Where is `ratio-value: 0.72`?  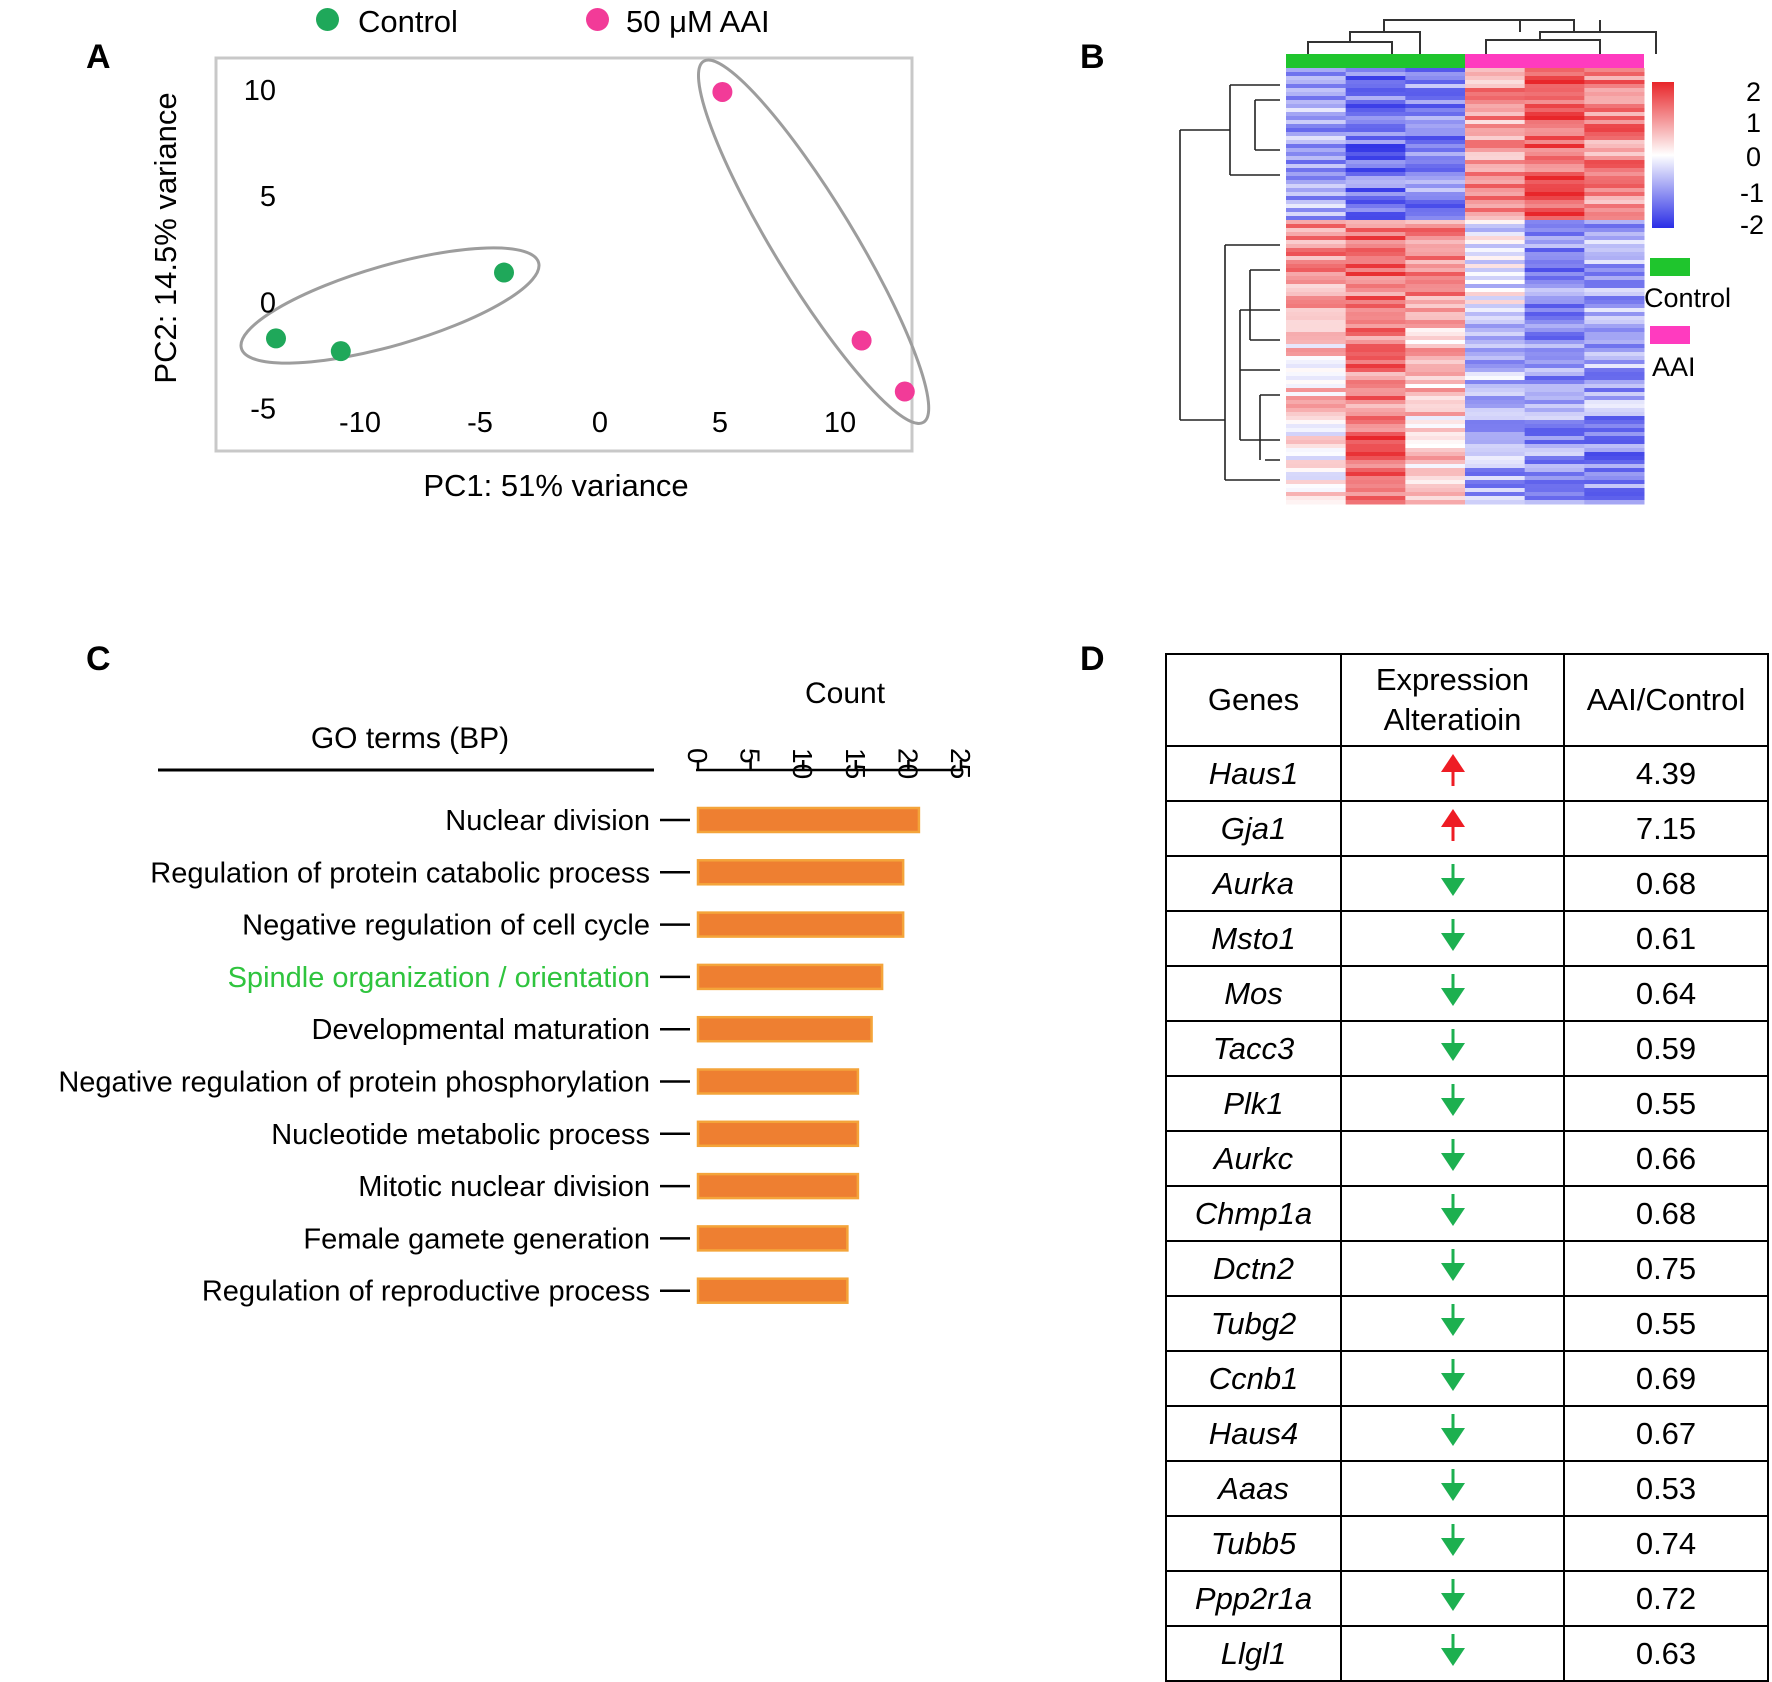
ratio-value: 0.72 is located at coordinates (1666, 1598).